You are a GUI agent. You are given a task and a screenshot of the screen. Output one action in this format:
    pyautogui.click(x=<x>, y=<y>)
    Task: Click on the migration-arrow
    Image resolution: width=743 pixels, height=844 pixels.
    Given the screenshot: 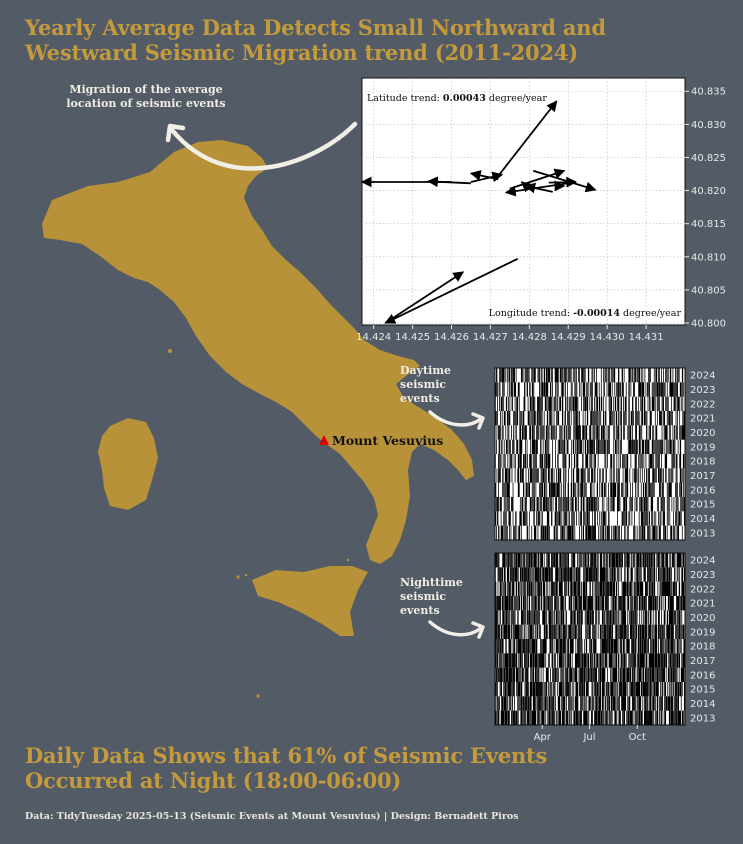 What is the action you would take?
    pyautogui.click(x=487, y=177)
    